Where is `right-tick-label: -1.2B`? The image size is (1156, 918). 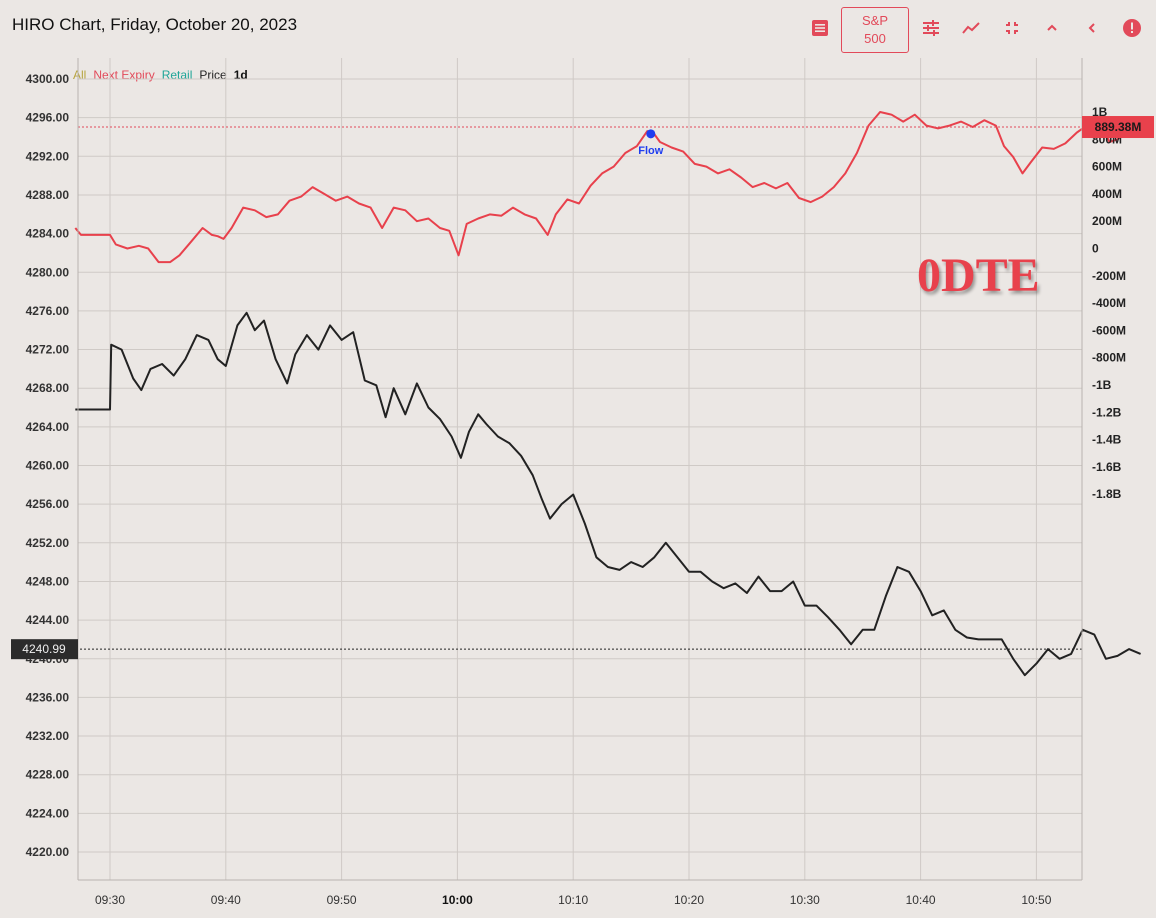
right-tick-label: -1.2B is located at coordinates (1107, 412).